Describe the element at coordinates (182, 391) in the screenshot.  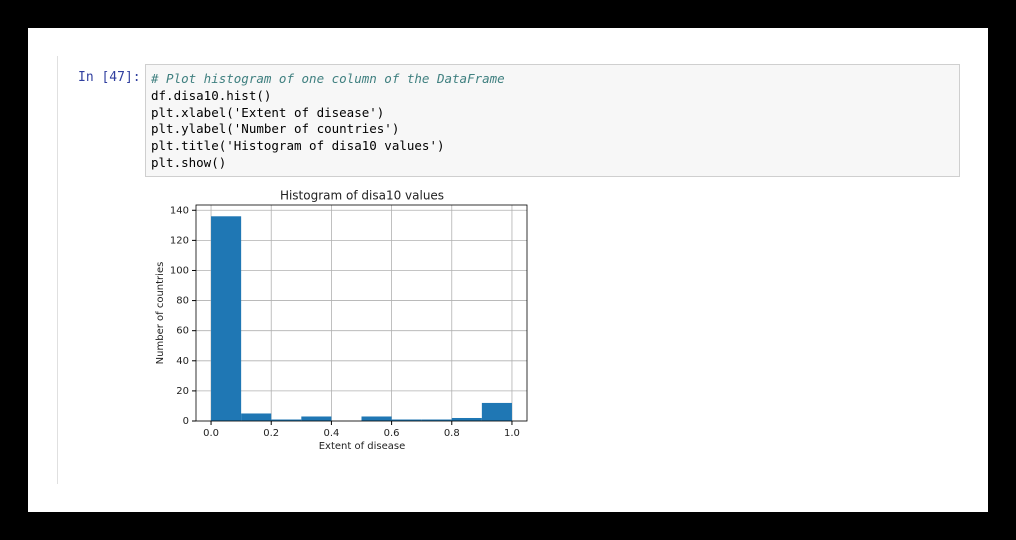
I see `y-tick-label: 20` at that location.